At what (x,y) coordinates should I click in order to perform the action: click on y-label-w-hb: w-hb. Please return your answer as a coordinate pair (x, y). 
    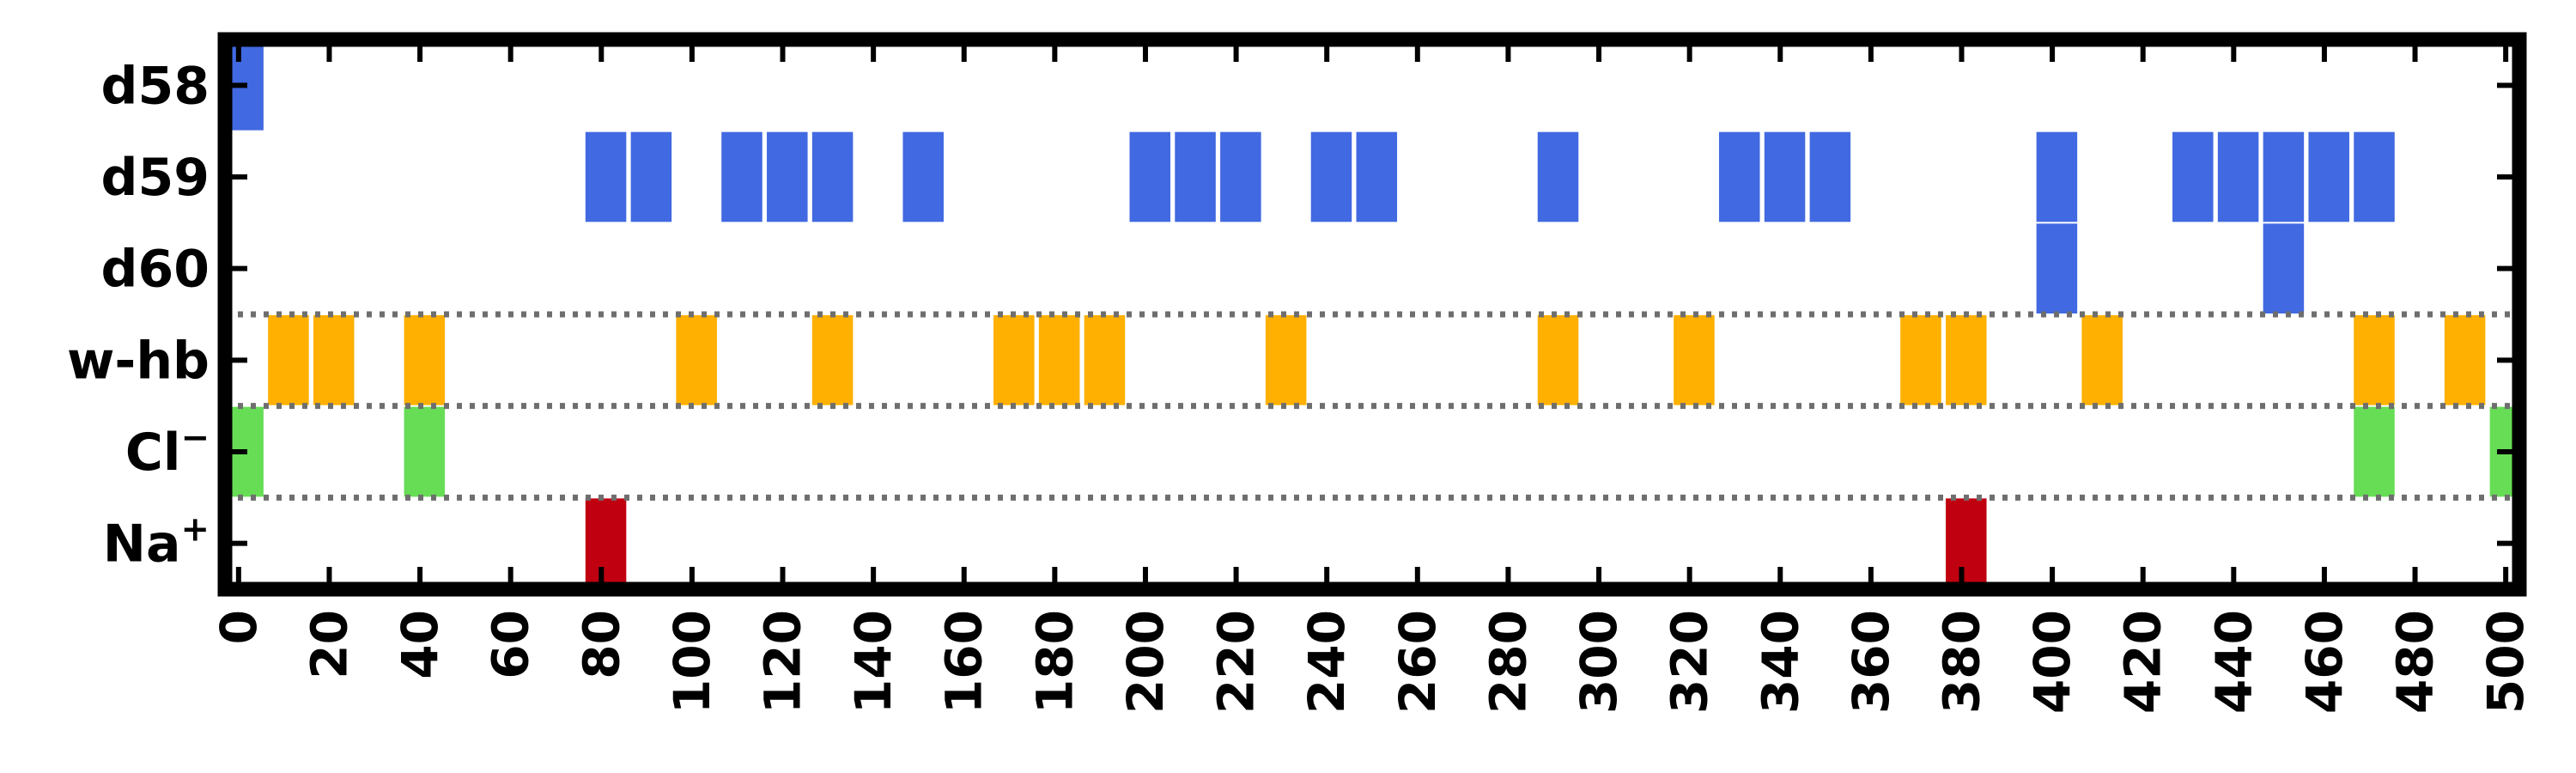
    Looking at the image, I should click on (138, 361).